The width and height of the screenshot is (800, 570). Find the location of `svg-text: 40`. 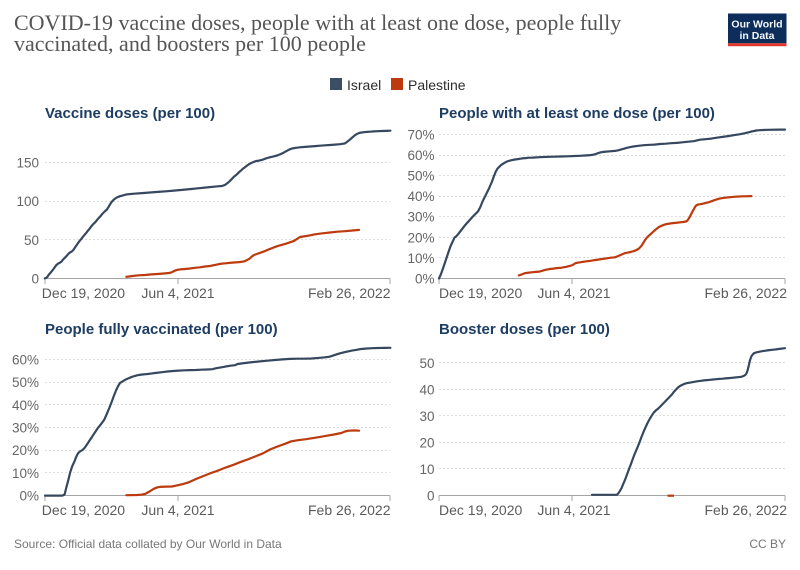

svg-text: 40 is located at coordinates (426, 389).